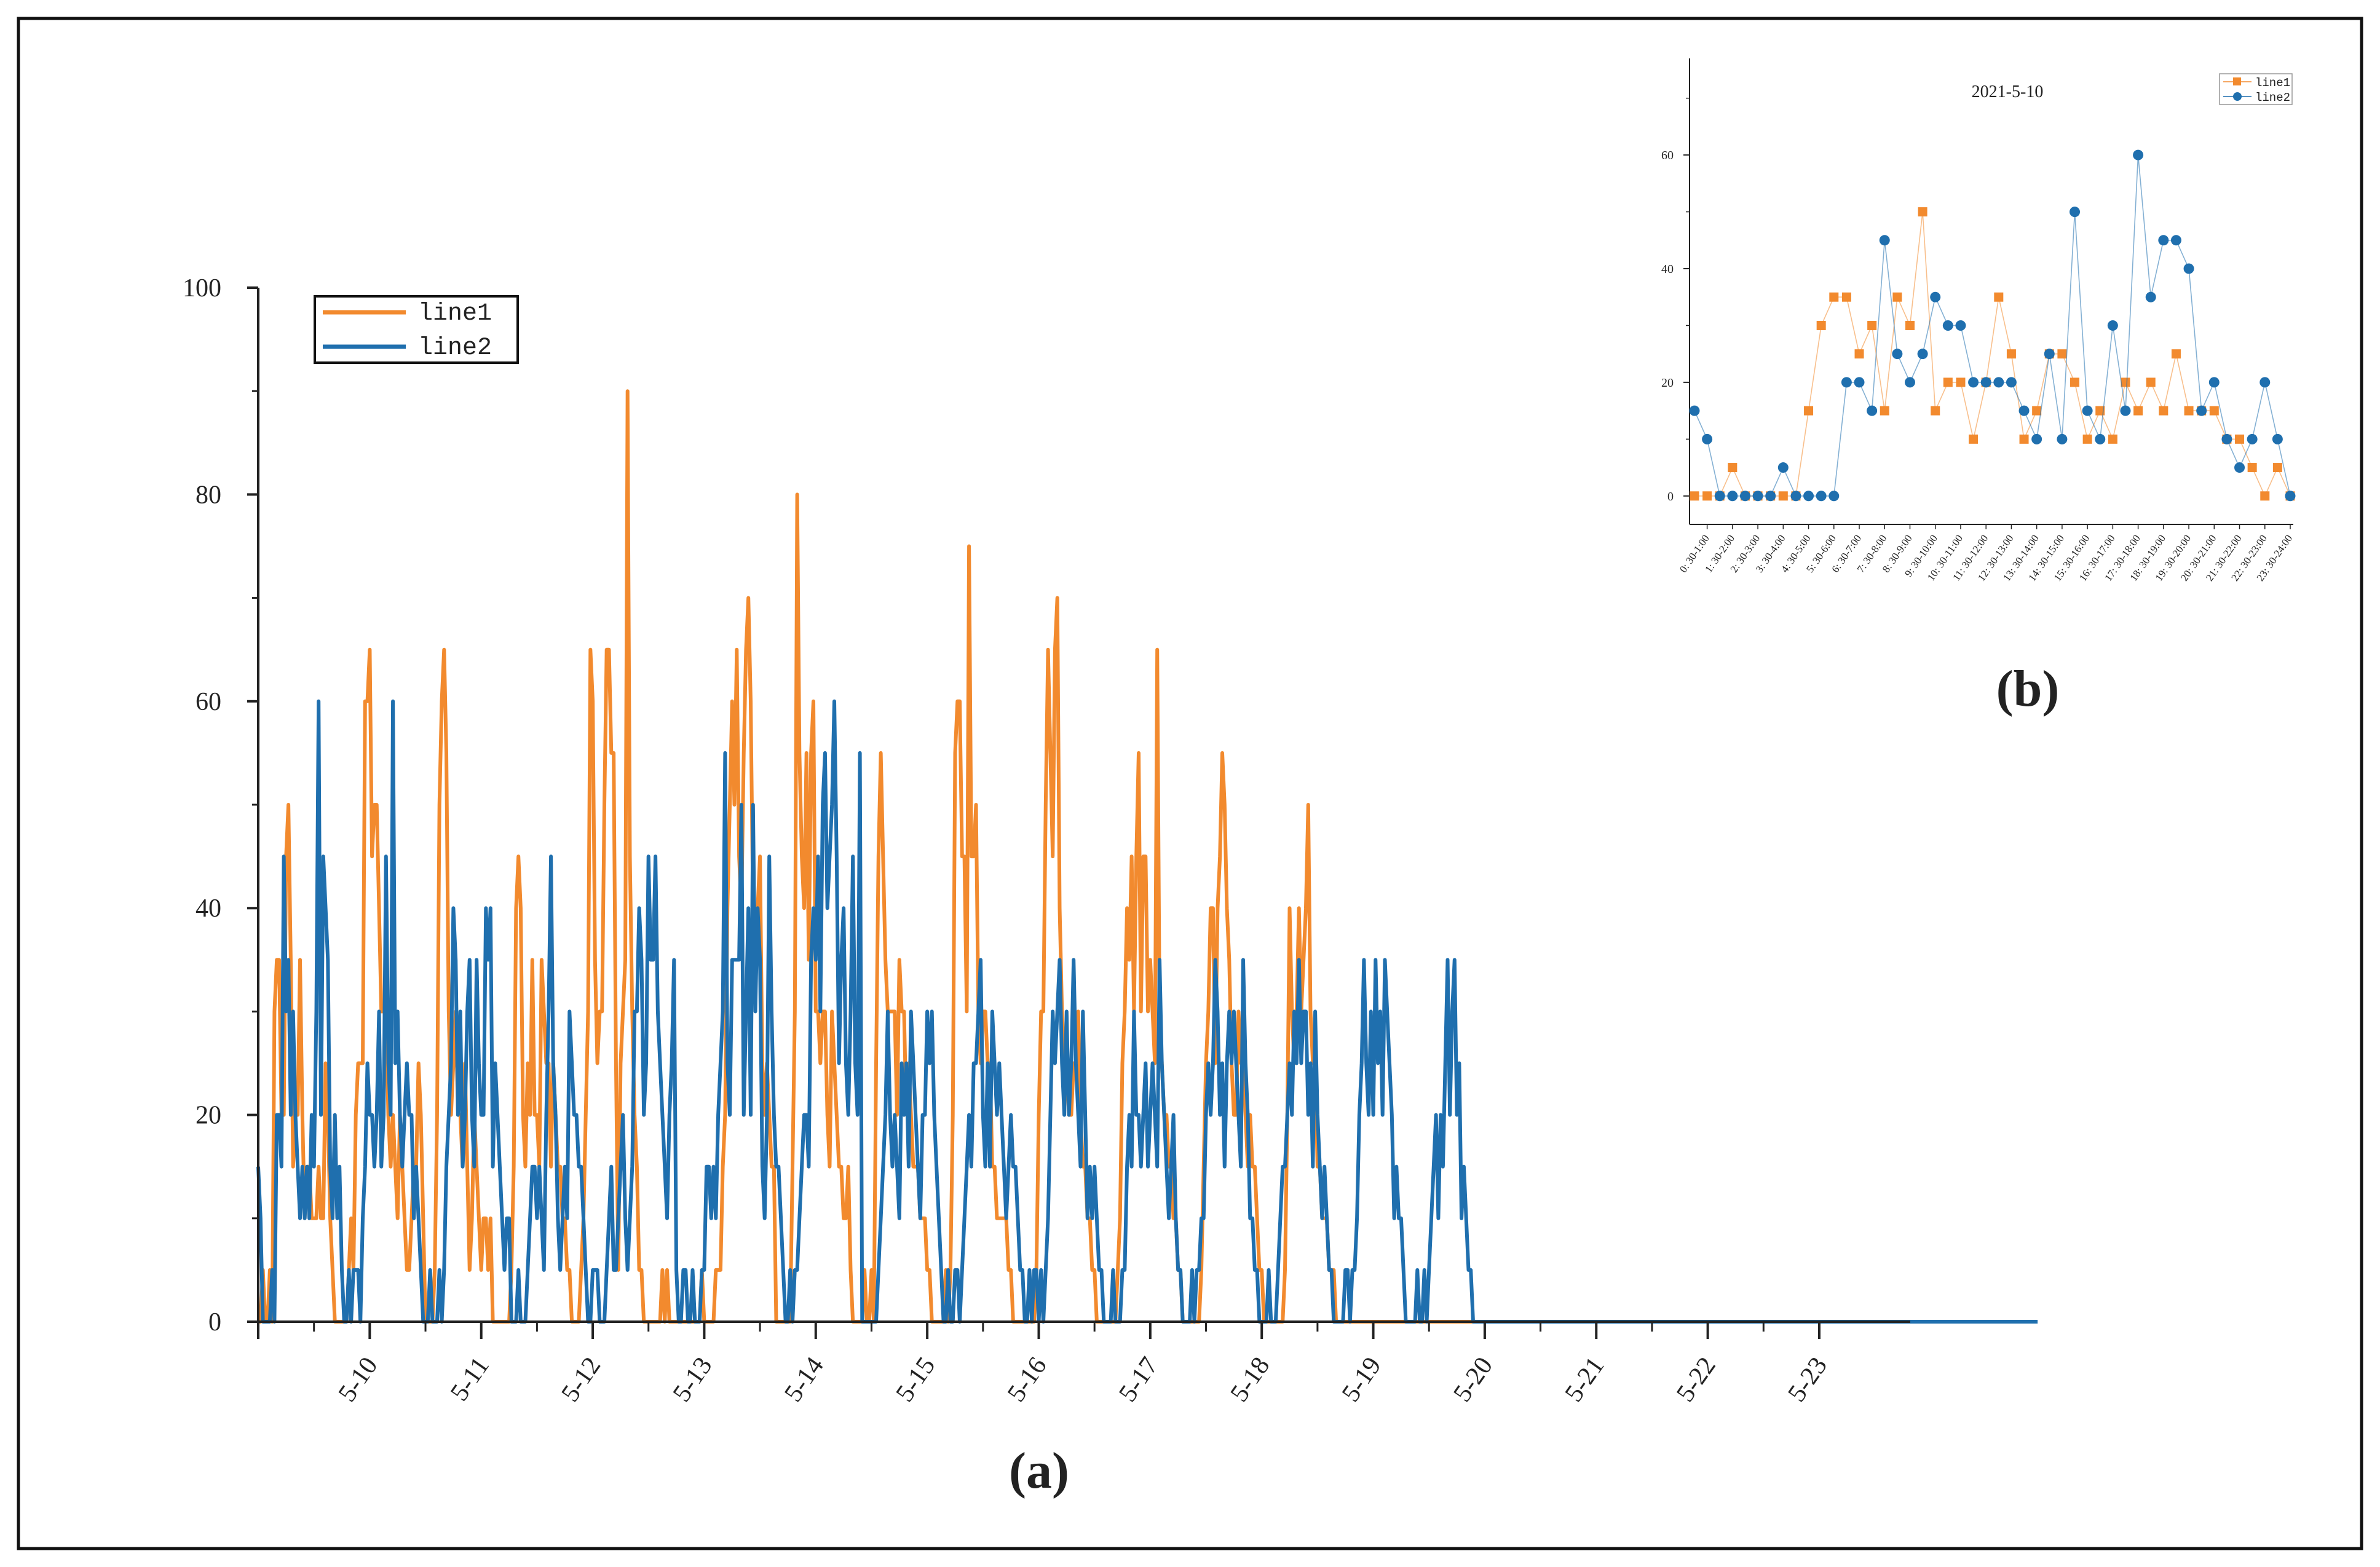 The image size is (2380, 1567). What do you see at coordinates (2272, 98) in the screenshot?
I see `legend-b-line2-label: line2` at bounding box center [2272, 98].